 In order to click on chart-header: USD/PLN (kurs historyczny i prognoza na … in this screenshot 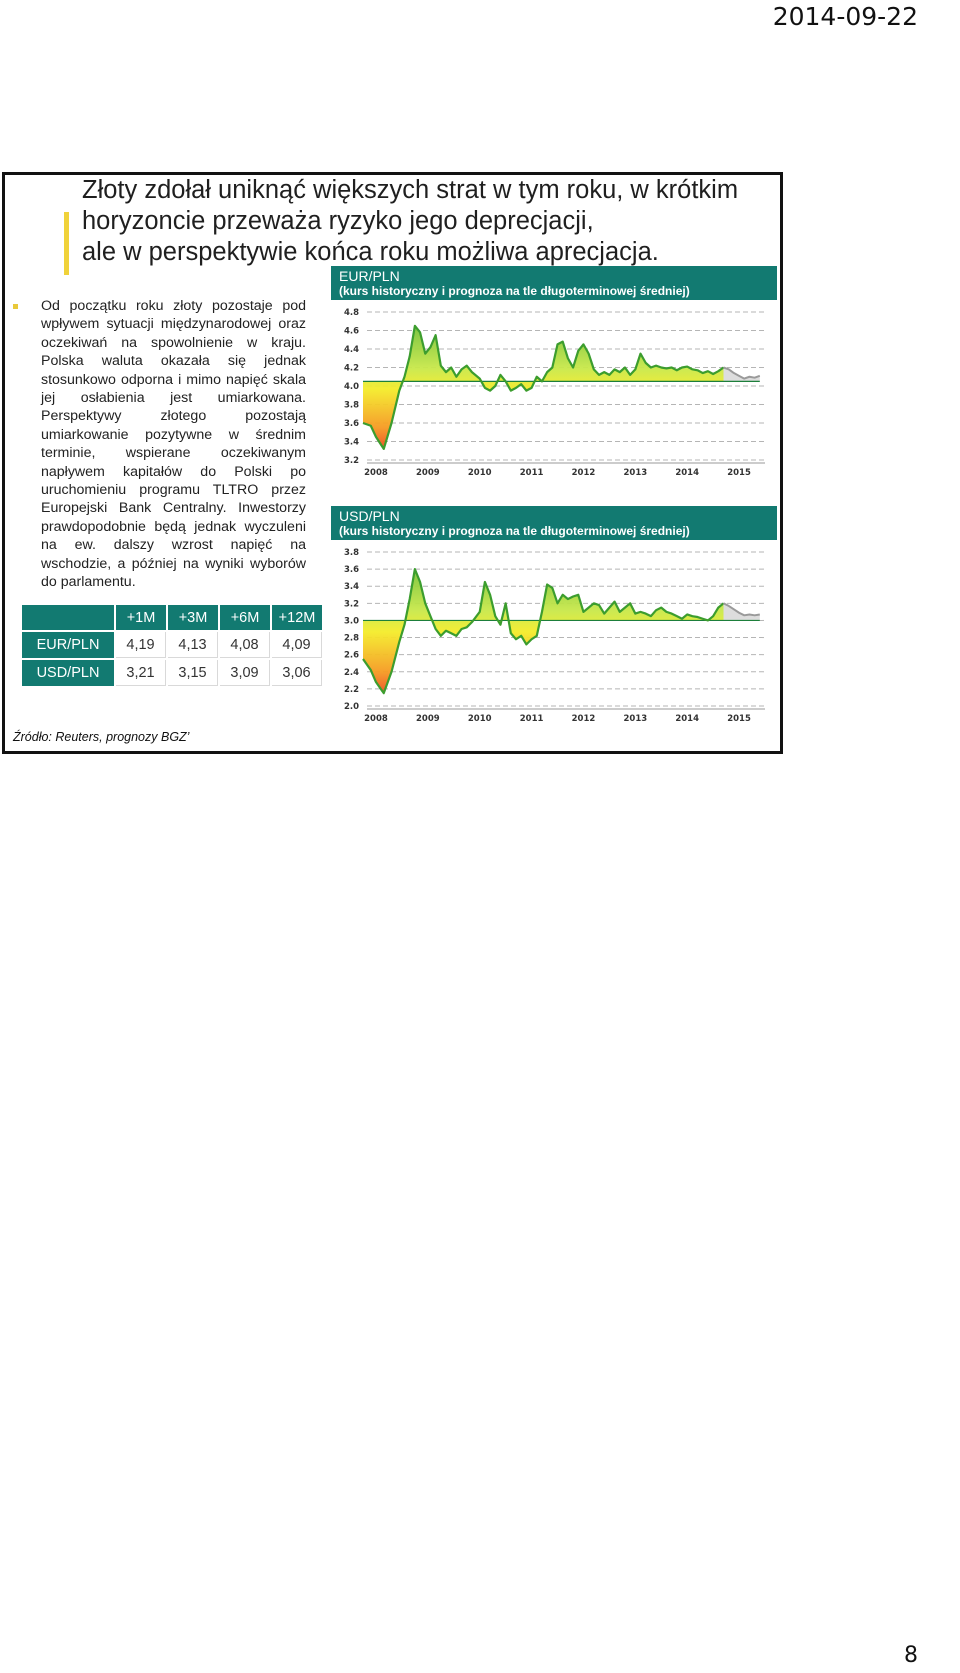, I will do `click(554, 523)`.